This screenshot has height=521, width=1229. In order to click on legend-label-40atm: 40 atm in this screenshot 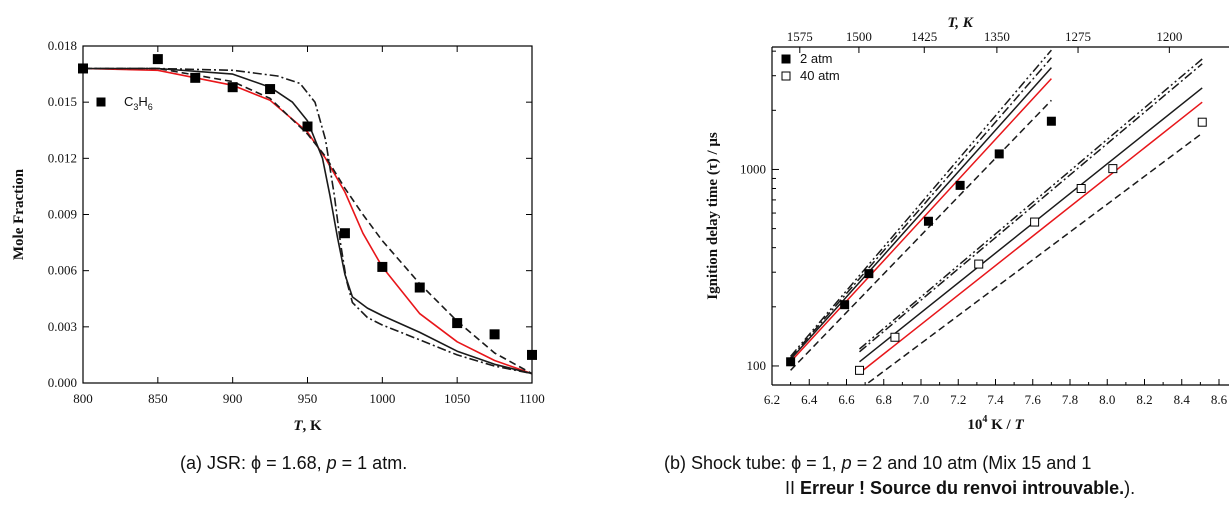, I will do `click(820, 75)`.